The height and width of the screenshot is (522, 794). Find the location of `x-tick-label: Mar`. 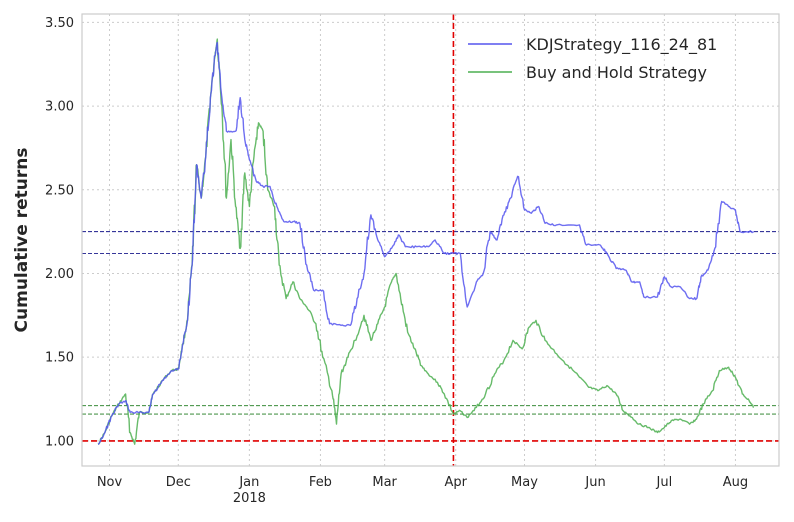

x-tick-label: Mar is located at coordinates (384, 482).